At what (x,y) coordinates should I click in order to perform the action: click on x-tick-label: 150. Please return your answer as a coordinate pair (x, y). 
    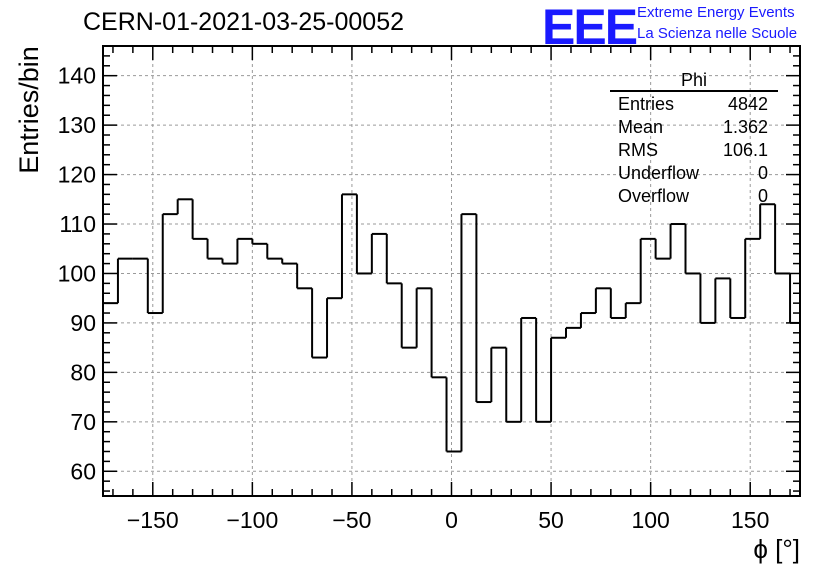
    Looking at the image, I should click on (750, 520).